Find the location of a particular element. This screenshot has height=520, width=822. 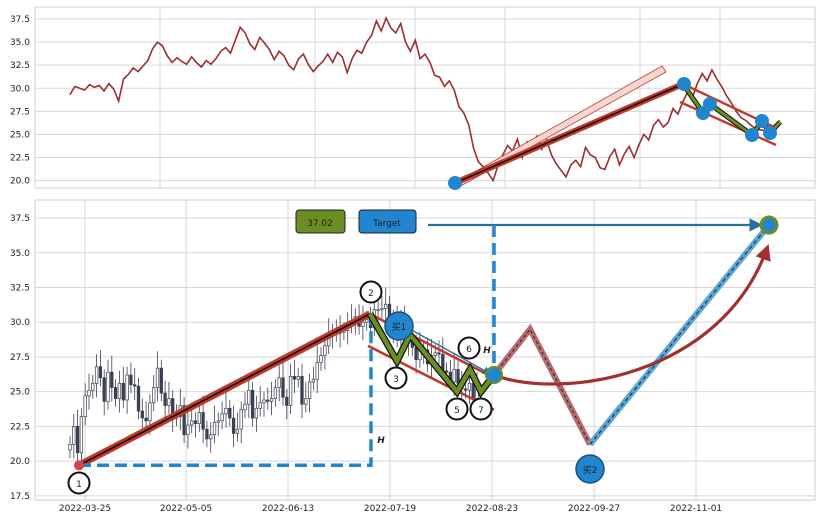

detail-x-tick-label: 2022-08-23 is located at coordinates (492, 509).